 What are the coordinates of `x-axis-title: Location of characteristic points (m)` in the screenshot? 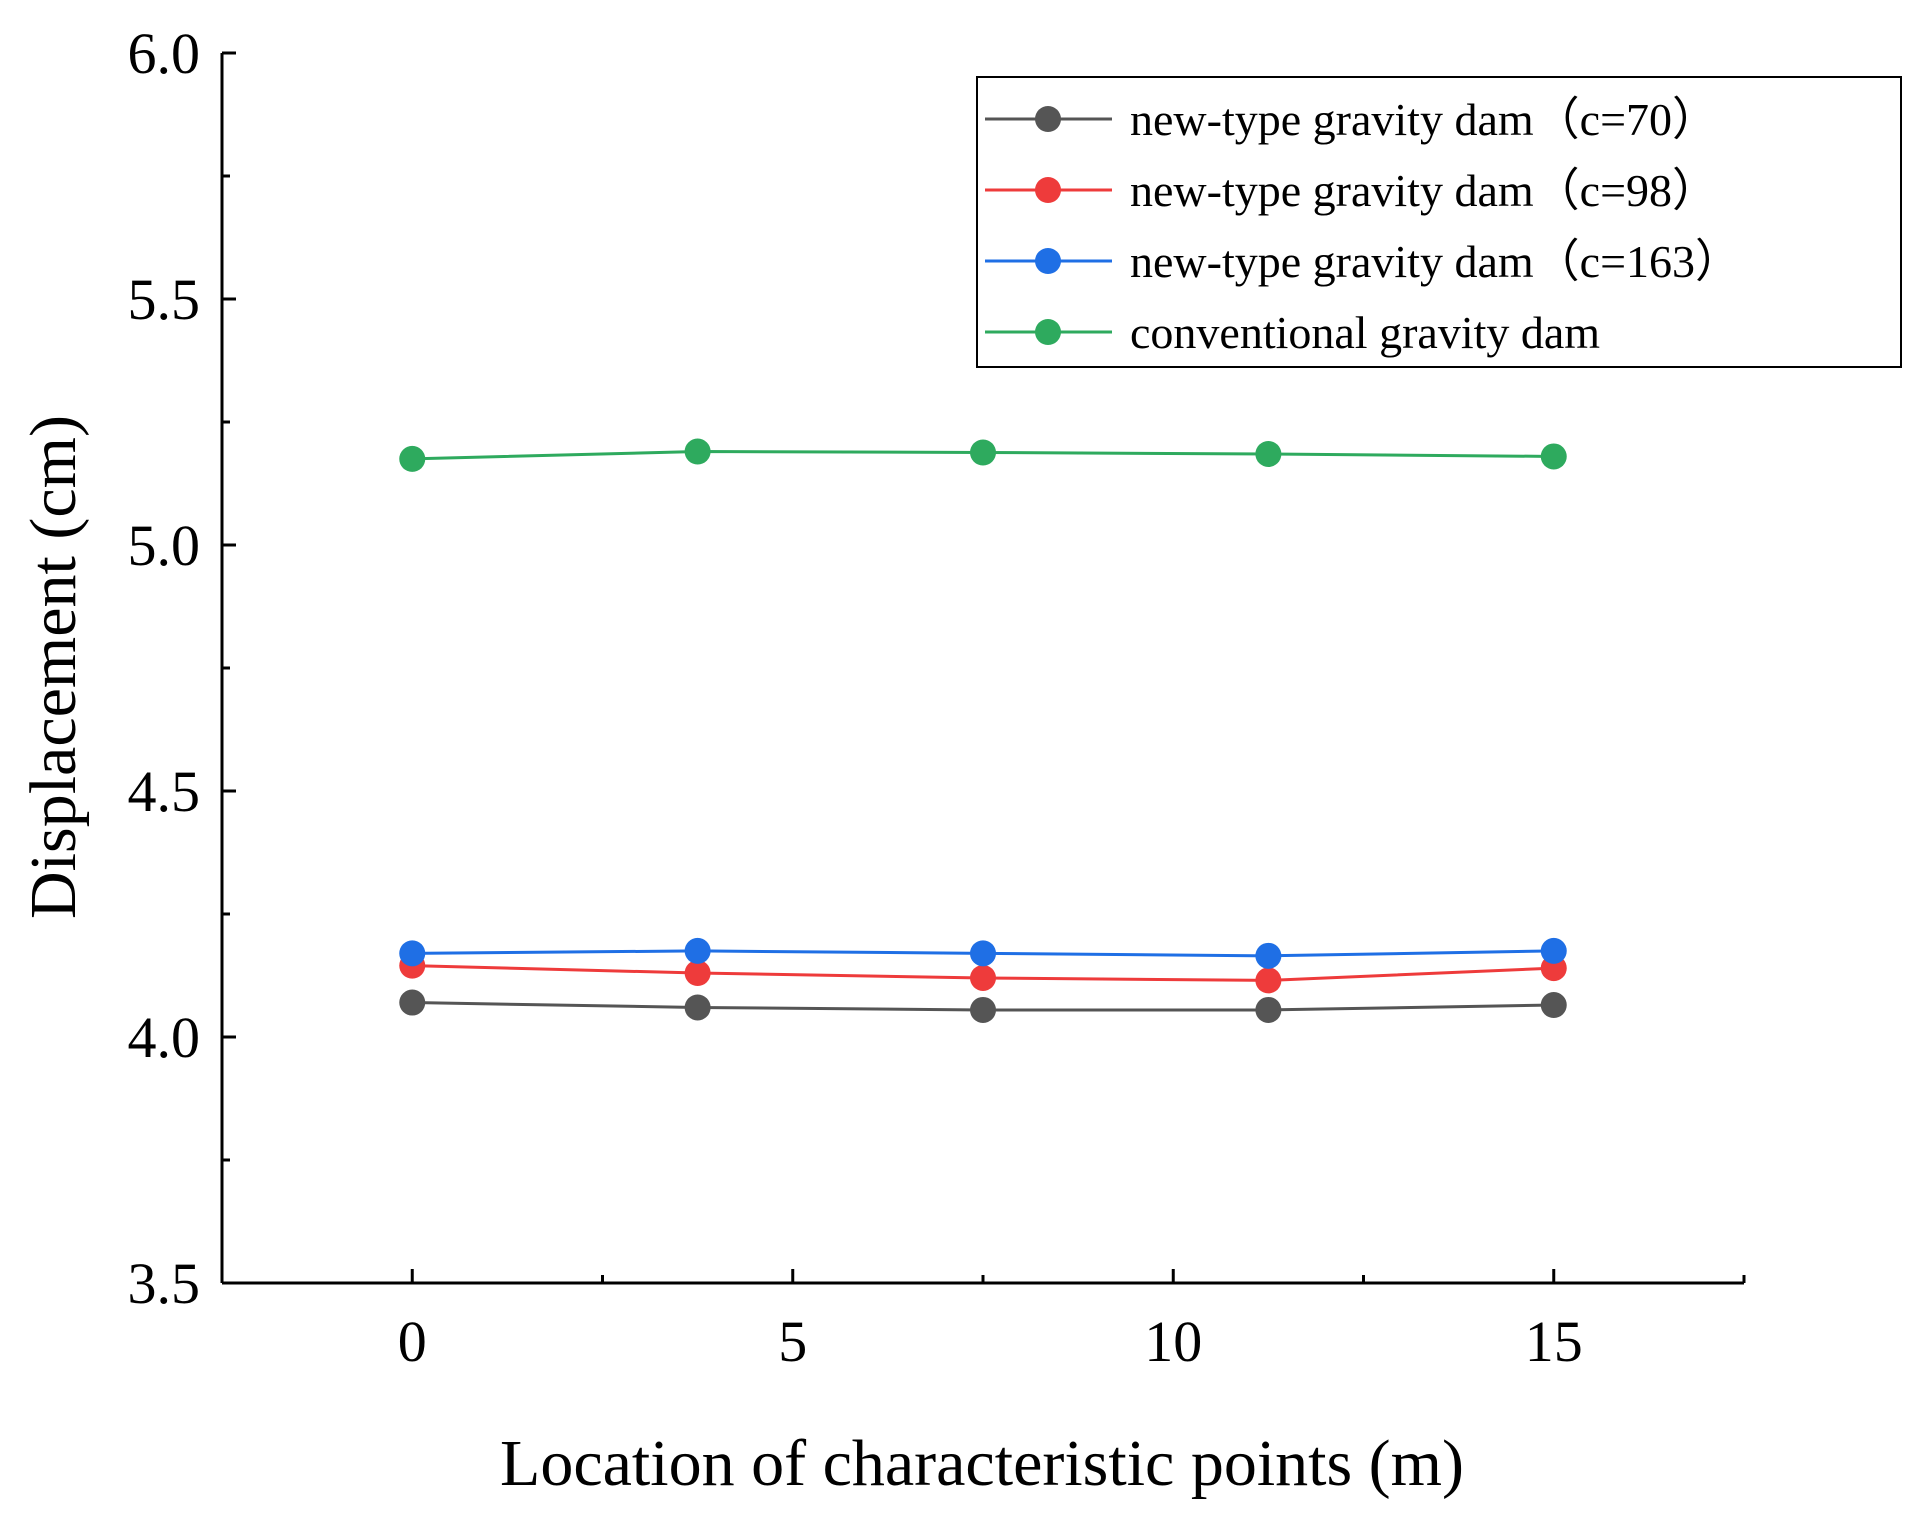 It's located at (982, 1463).